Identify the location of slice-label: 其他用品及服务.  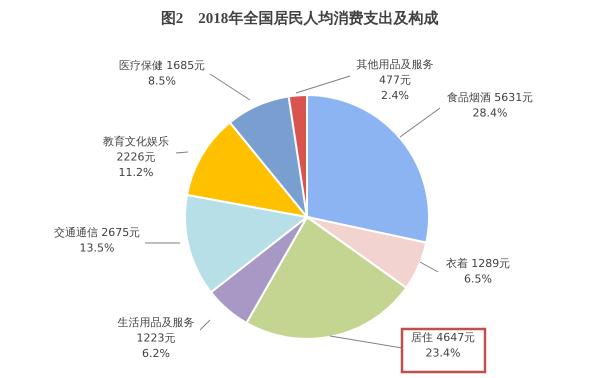
(395, 64).